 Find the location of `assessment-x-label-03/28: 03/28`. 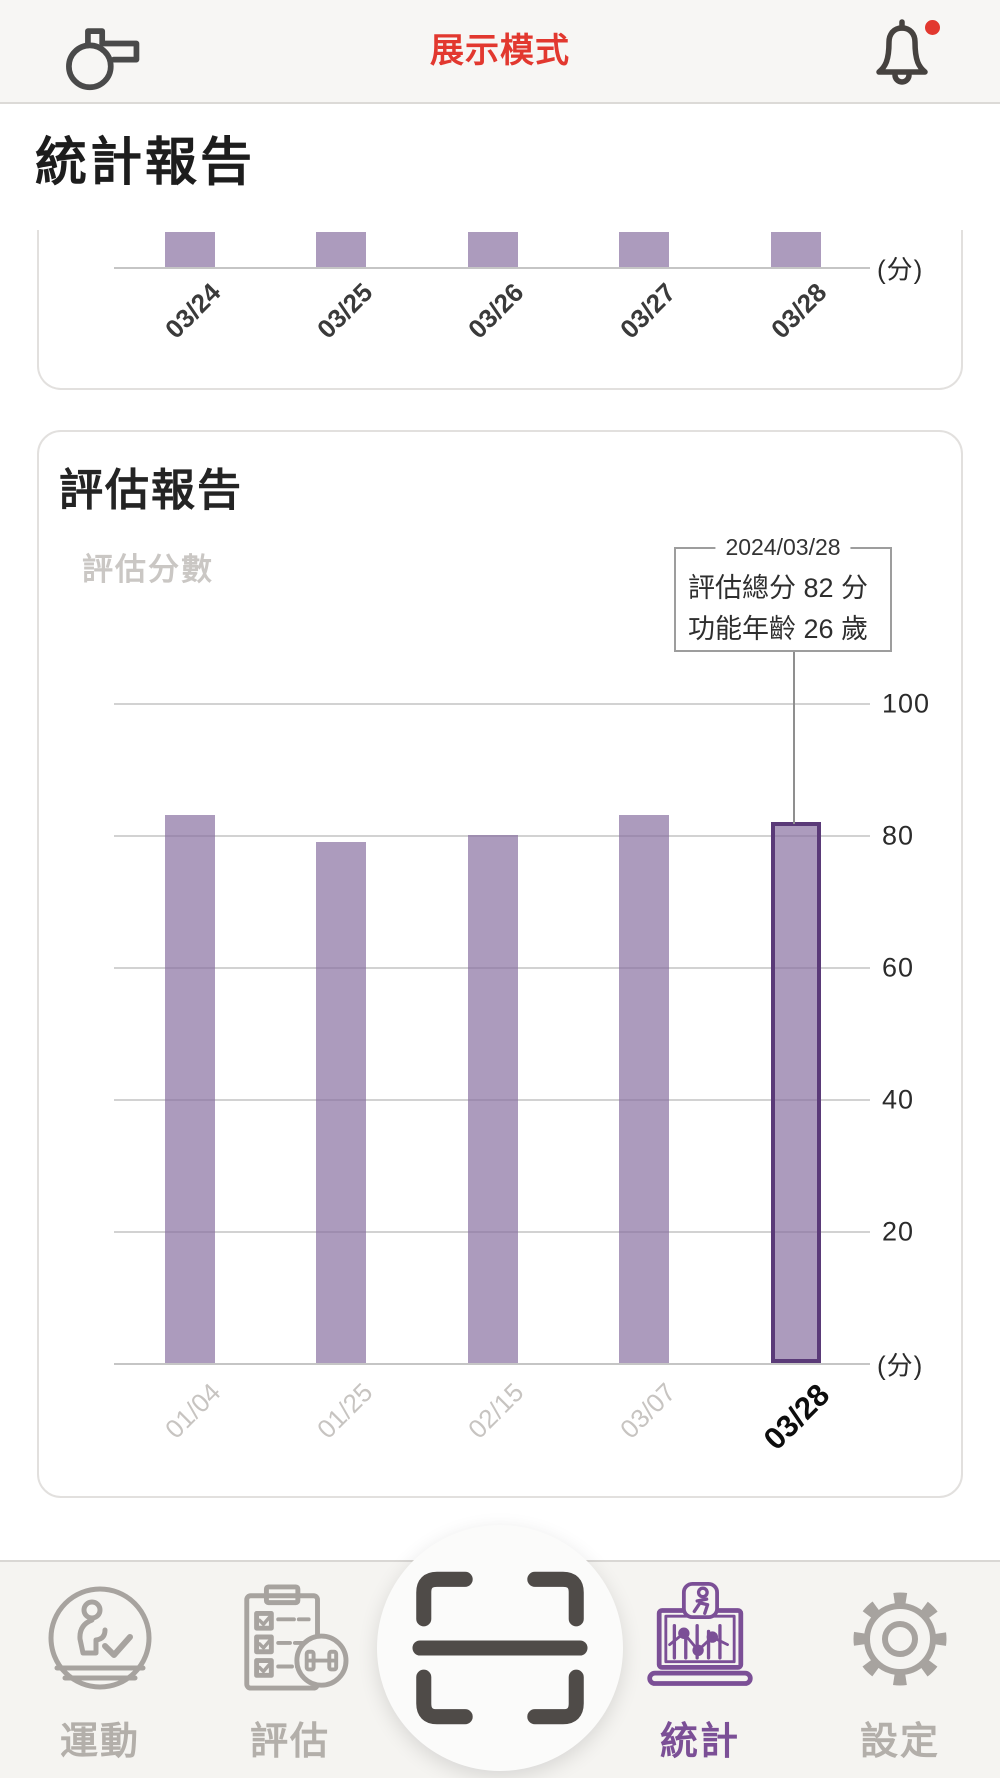

assessment-x-label-03/28: 03/28 is located at coordinates (796, 1417).